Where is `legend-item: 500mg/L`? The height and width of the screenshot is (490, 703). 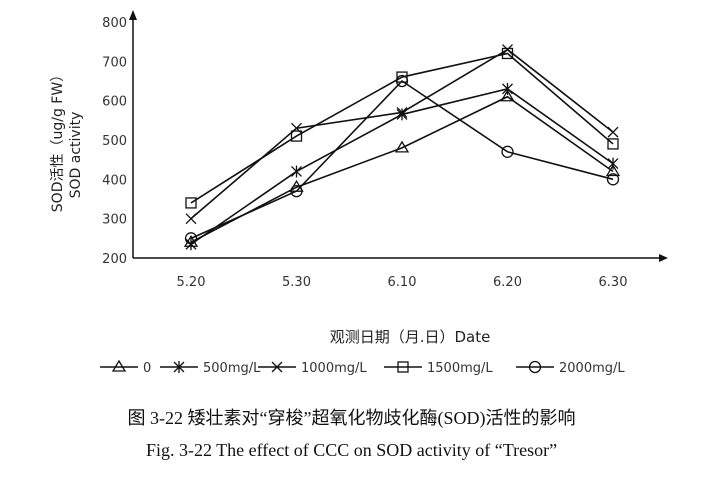
legend-item: 500mg/L is located at coordinates (210, 368).